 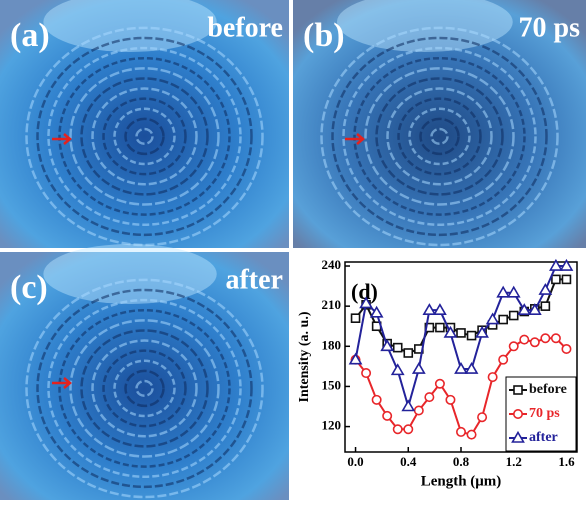 I want to click on x-tick-label: 1.6, so click(x=566, y=461).